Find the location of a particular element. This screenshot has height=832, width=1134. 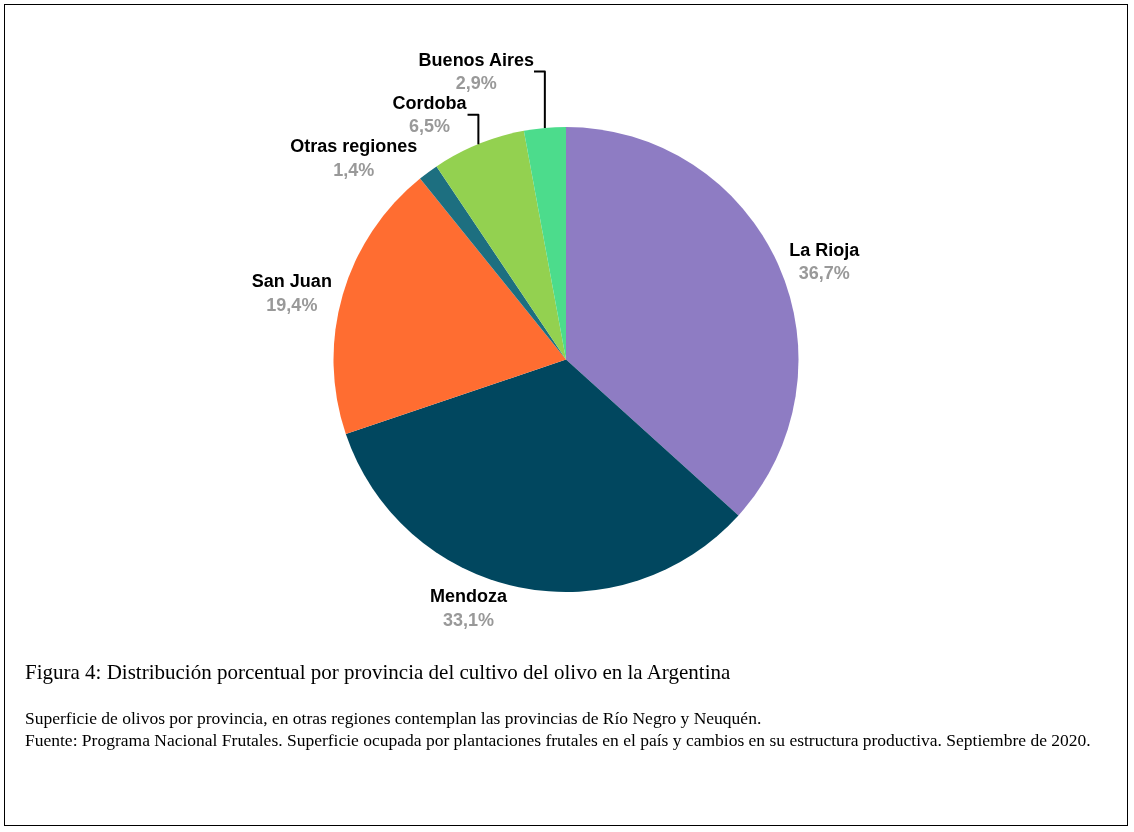

slice-label: La Rioja is located at coordinates (825, 249).